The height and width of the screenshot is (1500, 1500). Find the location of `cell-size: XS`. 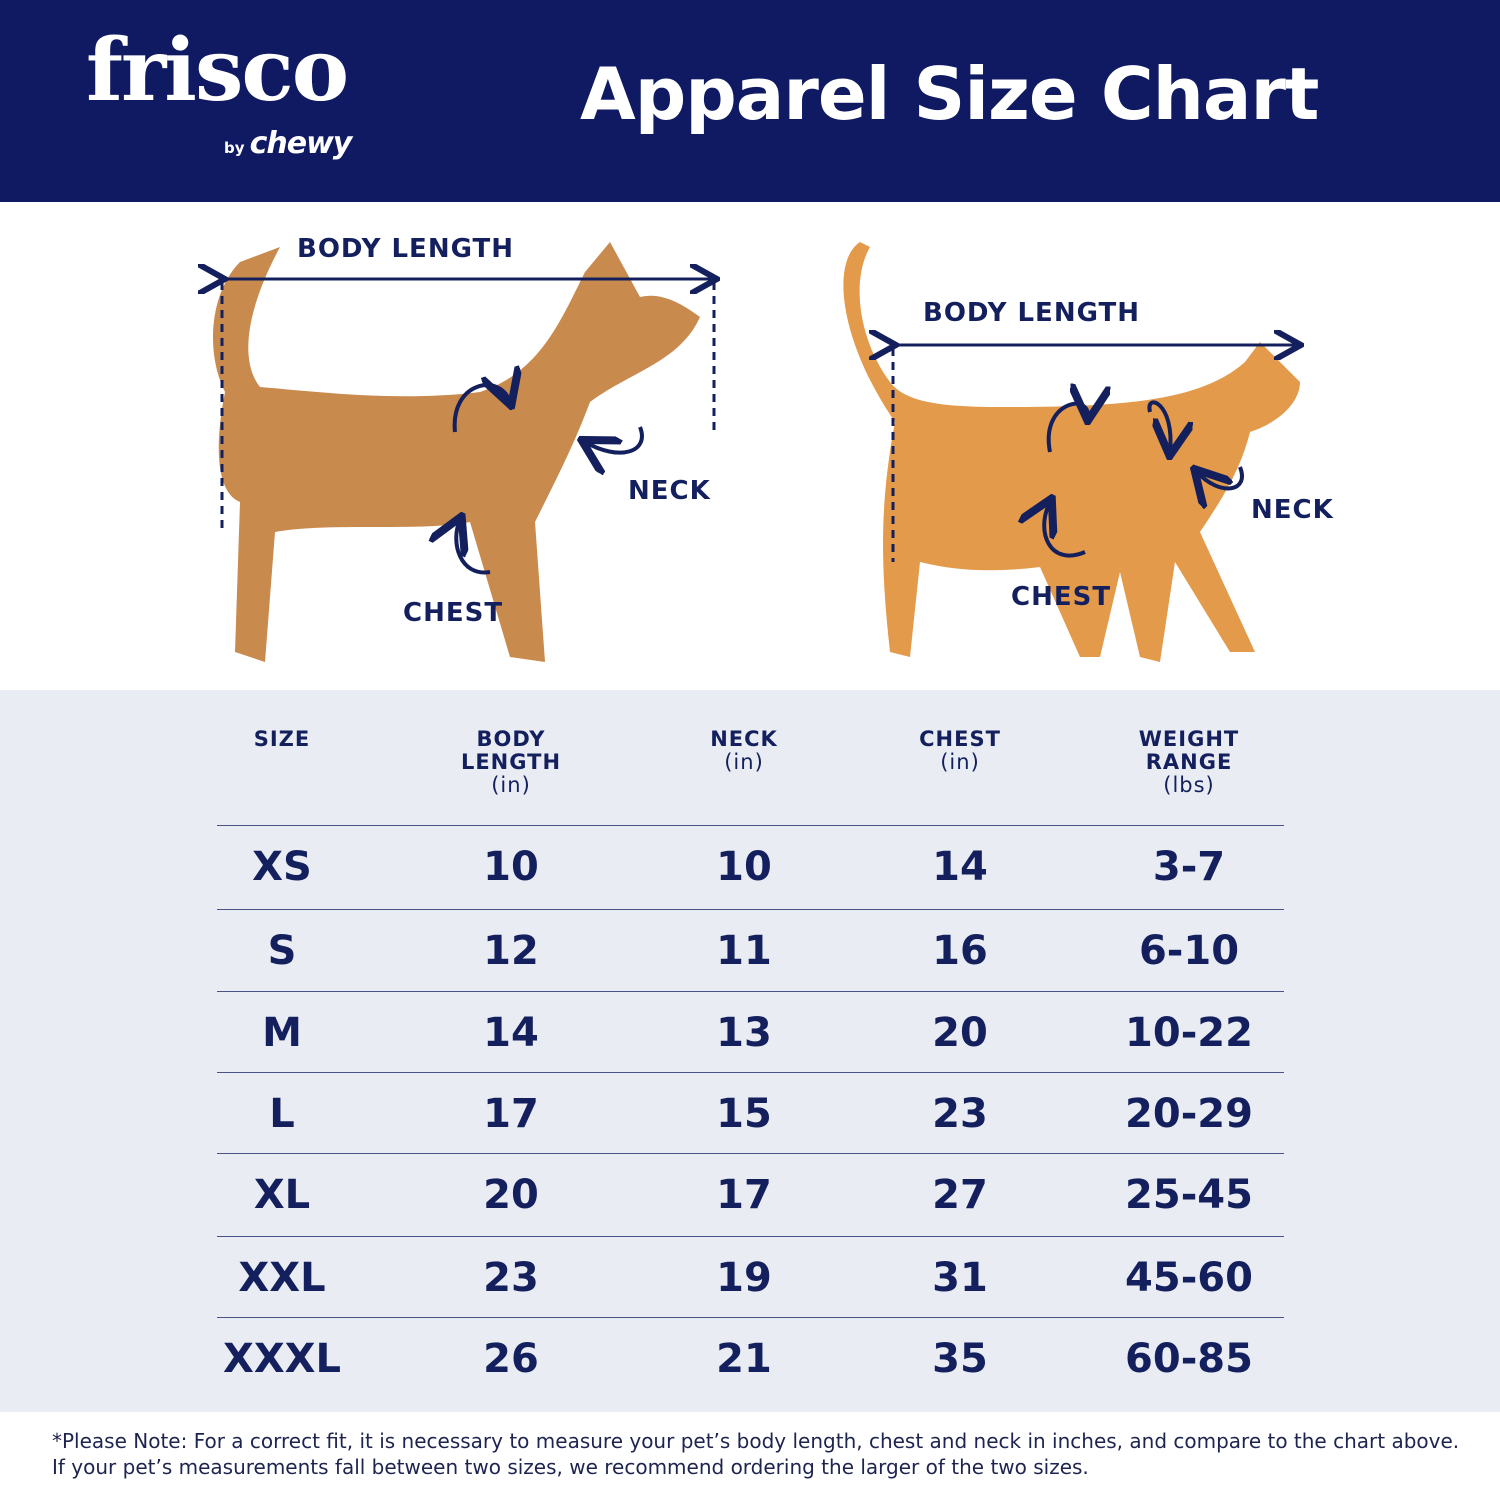

cell-size: XS is located at coordinates (282, 867).